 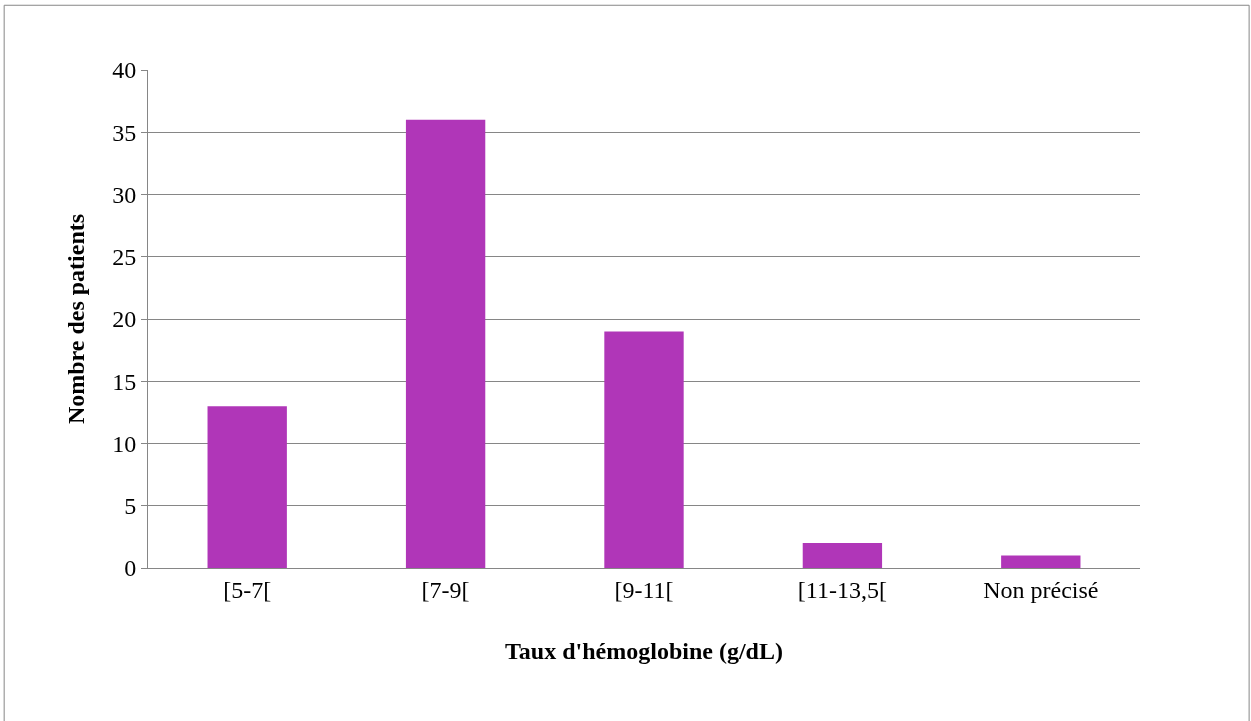 I want to click on y-tick-label: 35, so click(x=124, y=132).